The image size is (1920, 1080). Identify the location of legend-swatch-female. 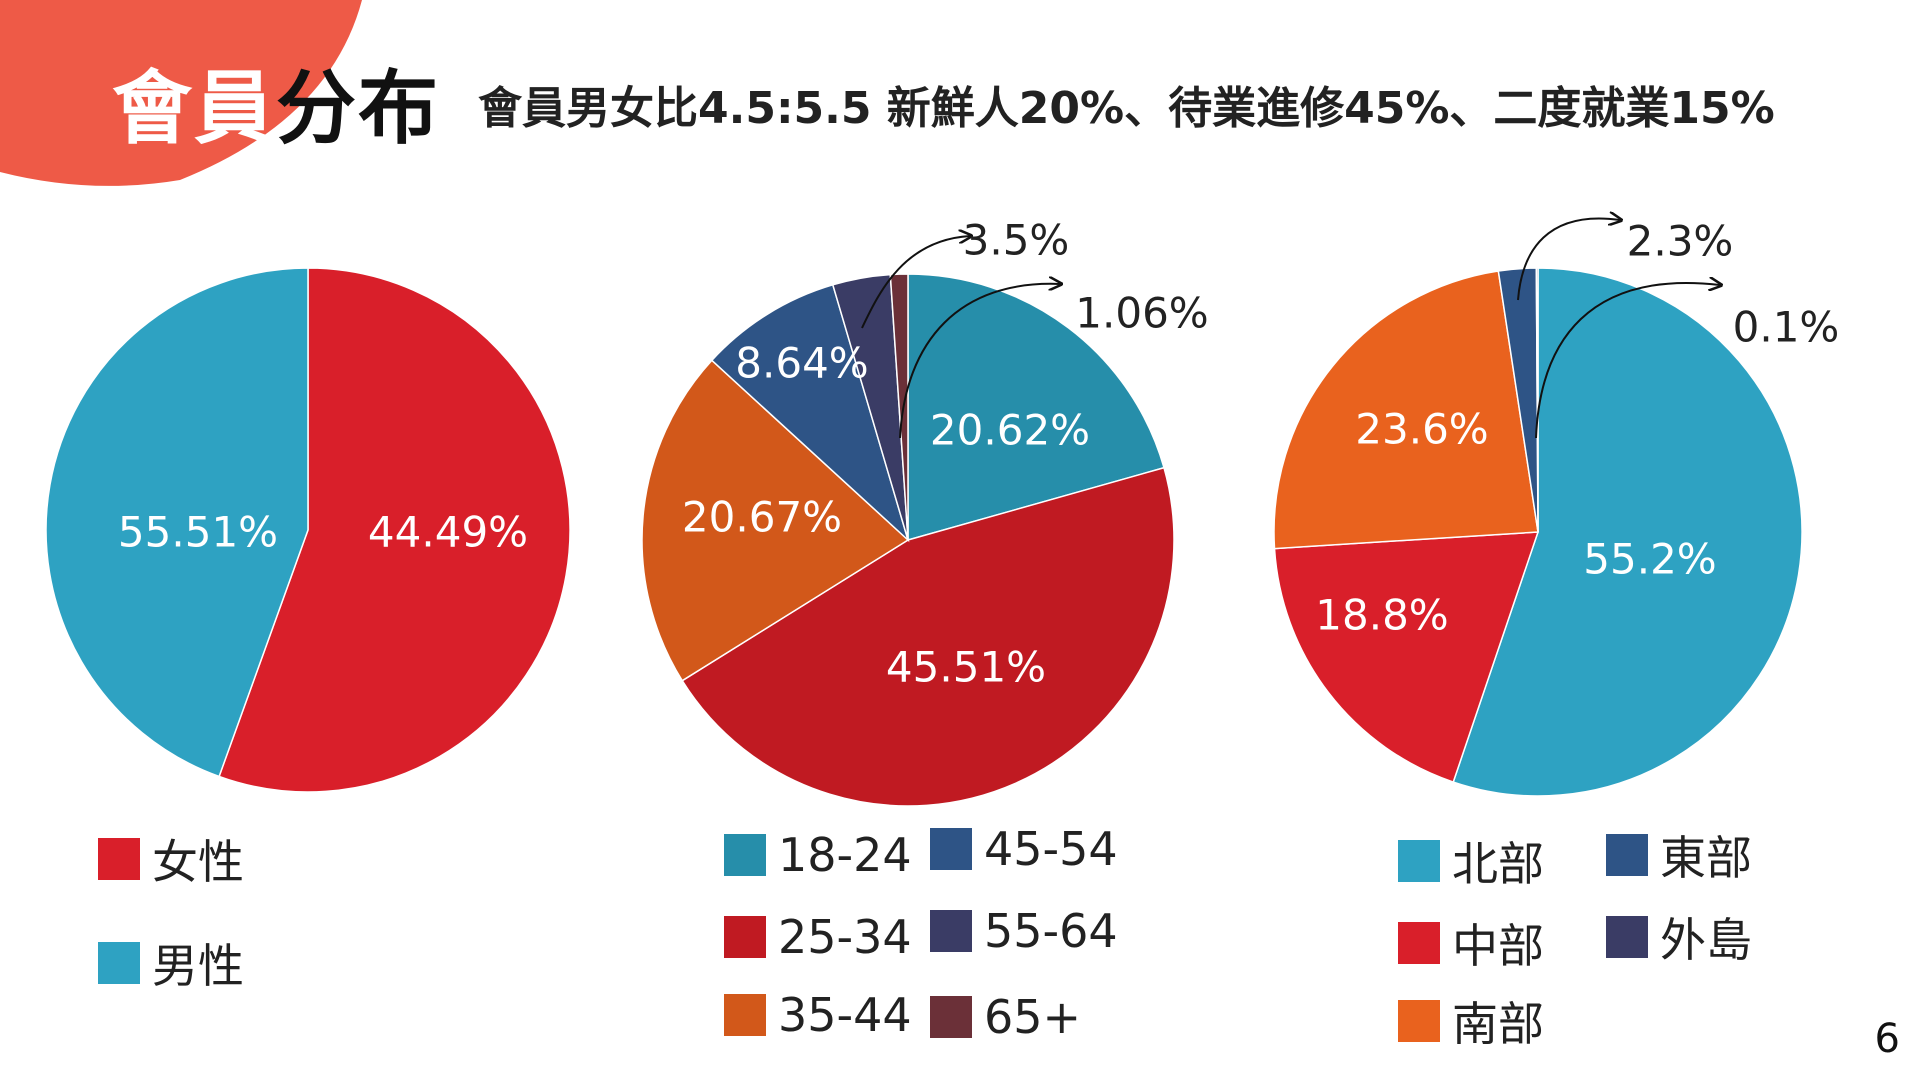
(119, 859).